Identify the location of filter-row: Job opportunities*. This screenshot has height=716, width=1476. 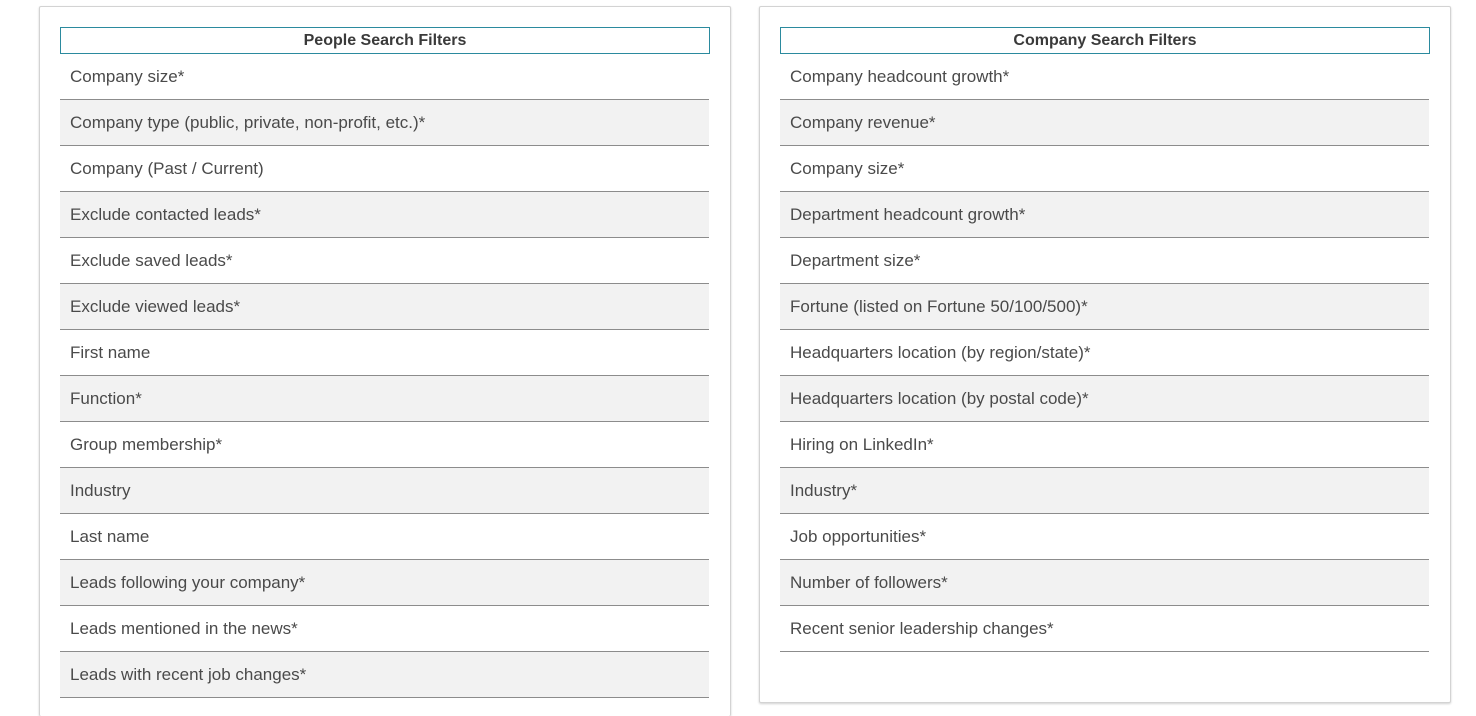
(1104, 537).